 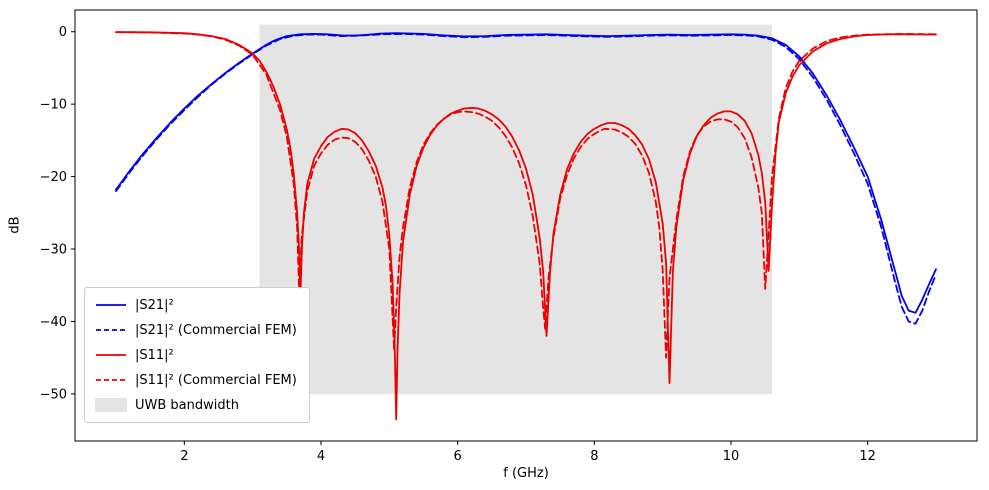 What do you see at coordinates (216, 380) in the screenshot?
I see `legend-item-s11-fem-label: |S11|² (Commercial FEM)` at bounding box center [216, 380].